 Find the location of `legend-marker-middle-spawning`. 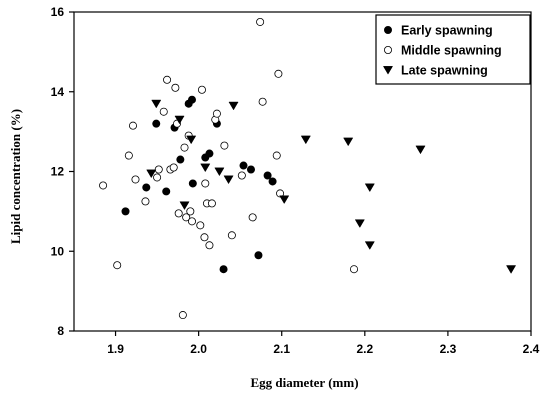

legend-marker-middle-spawning is located at coordinates (387, 50).